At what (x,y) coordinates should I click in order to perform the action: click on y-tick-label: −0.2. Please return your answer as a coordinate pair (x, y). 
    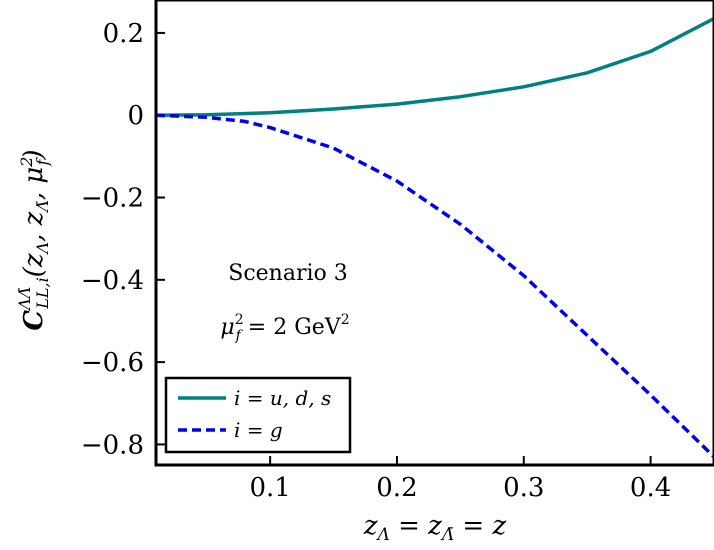
    Looking at the image, I should click on (112, 199).